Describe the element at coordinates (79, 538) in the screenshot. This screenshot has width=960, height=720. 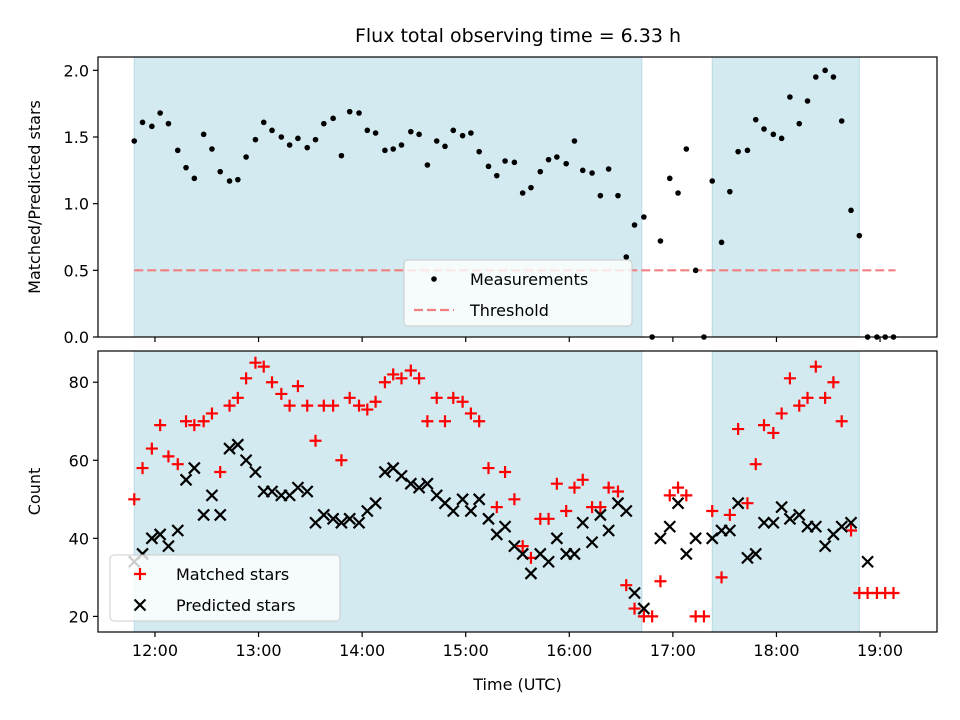
I see `y-tick-label: 40` at that location.